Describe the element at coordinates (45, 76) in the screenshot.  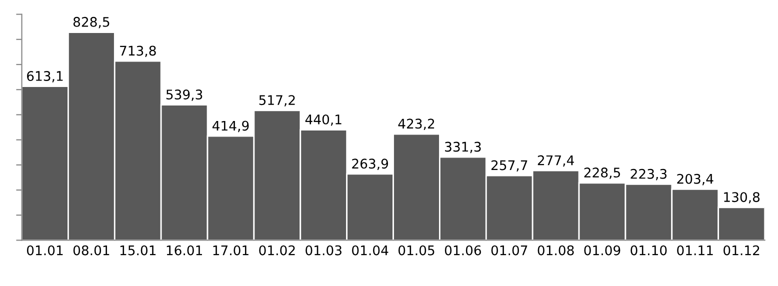
I see `data-label: 613,1` at that location.